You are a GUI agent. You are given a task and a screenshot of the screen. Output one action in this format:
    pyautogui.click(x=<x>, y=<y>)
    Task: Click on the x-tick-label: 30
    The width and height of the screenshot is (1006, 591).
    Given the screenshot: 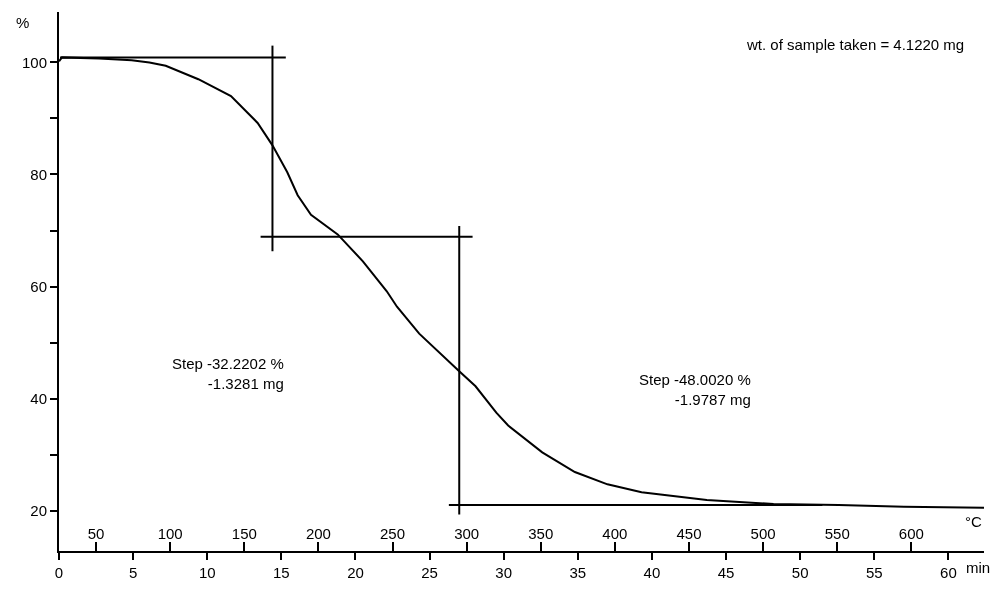 What is the action you would take?
    pyautogui.click(x=504, y=572)
    